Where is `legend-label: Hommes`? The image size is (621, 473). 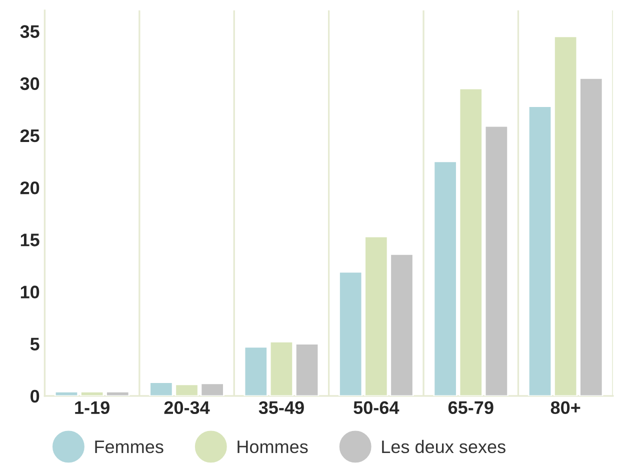 legend-label: Hommes is located at coordinates (273, 447).